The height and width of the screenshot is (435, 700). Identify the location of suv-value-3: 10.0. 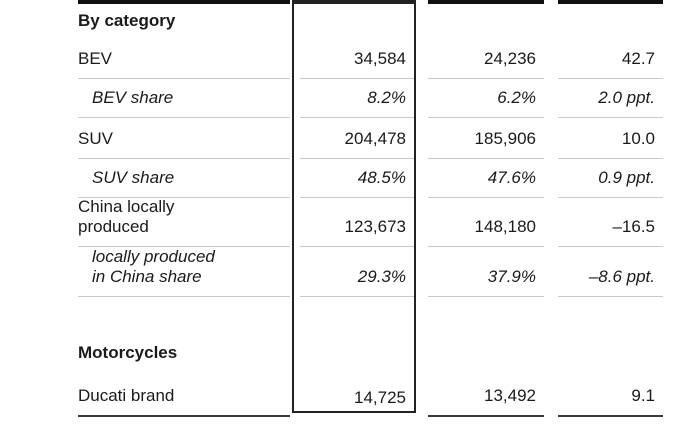
(610, 138).